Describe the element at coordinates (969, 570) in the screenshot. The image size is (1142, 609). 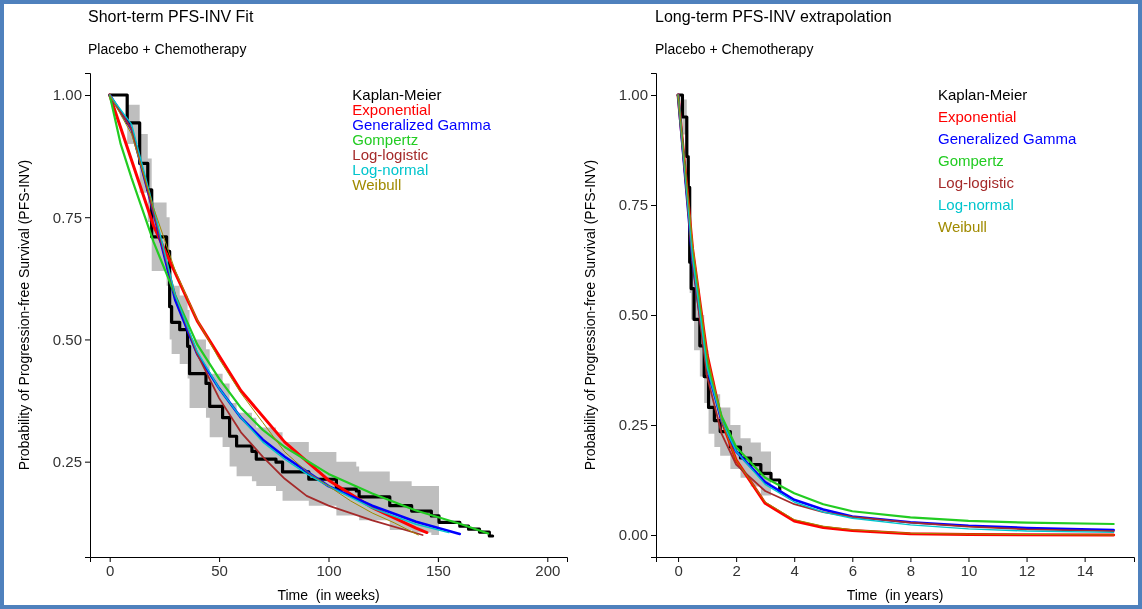
I see `x-tick-label: 10` at that location.